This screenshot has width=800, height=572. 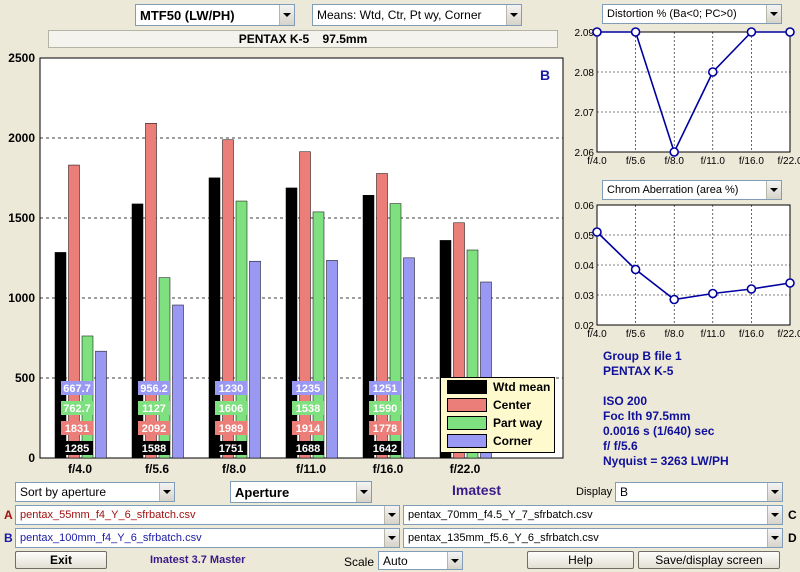 What do you see at coordinates (207, 515) in the screenshot?
I see `file-a-select: pentax_55mm_f4_Y_6_sfrbatch.csv` at bounding box center [207, 515].